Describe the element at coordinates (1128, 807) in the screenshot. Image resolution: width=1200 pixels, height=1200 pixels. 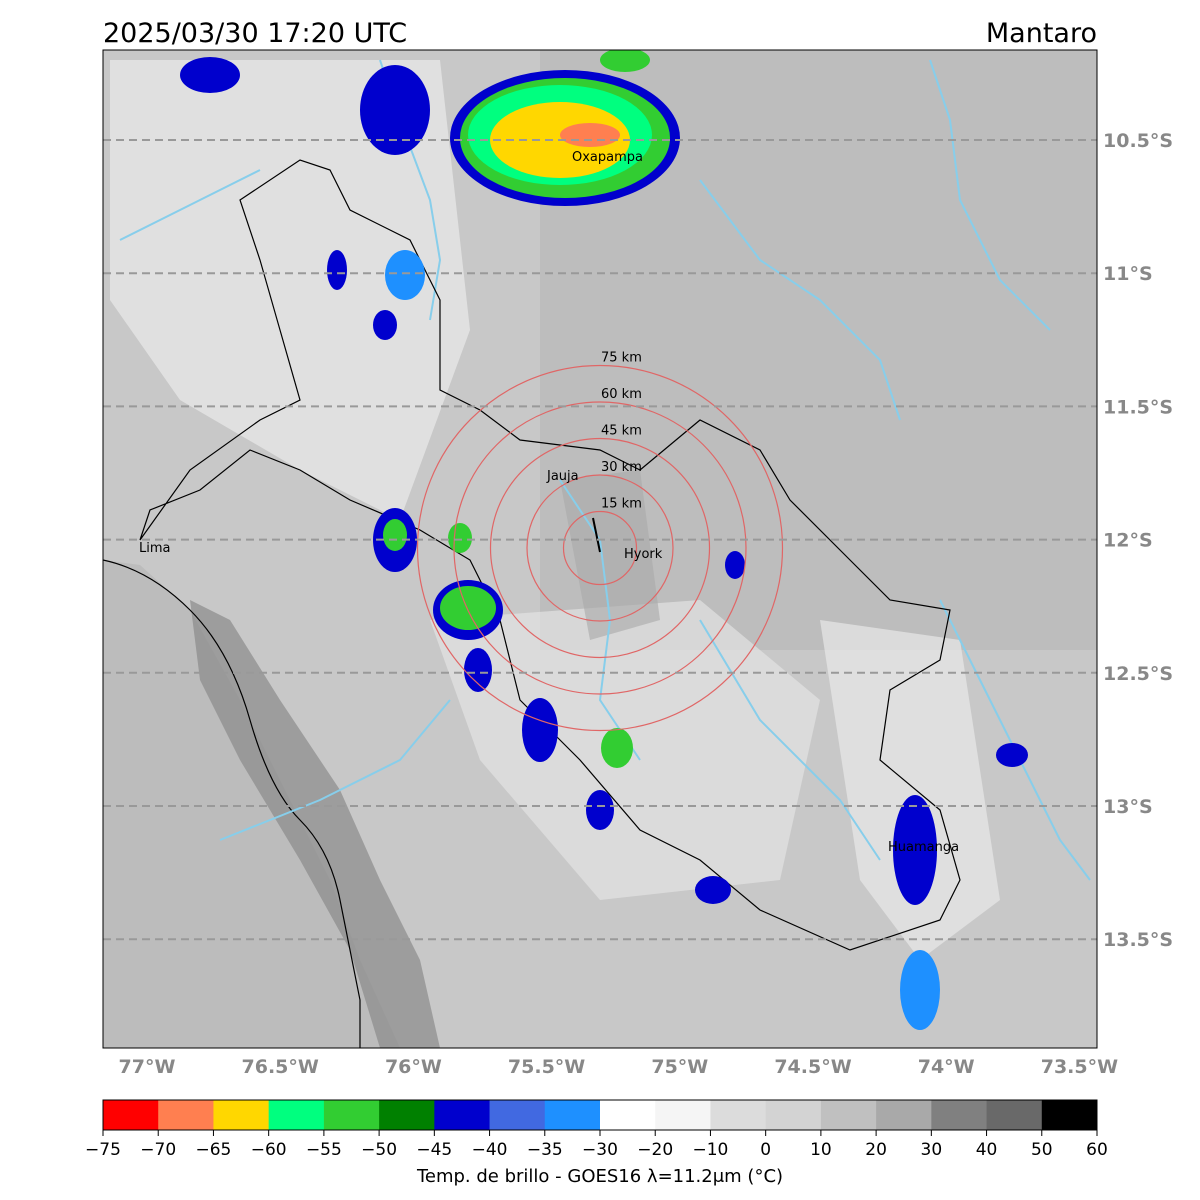
I see `lat-label: 13°S` at that location.